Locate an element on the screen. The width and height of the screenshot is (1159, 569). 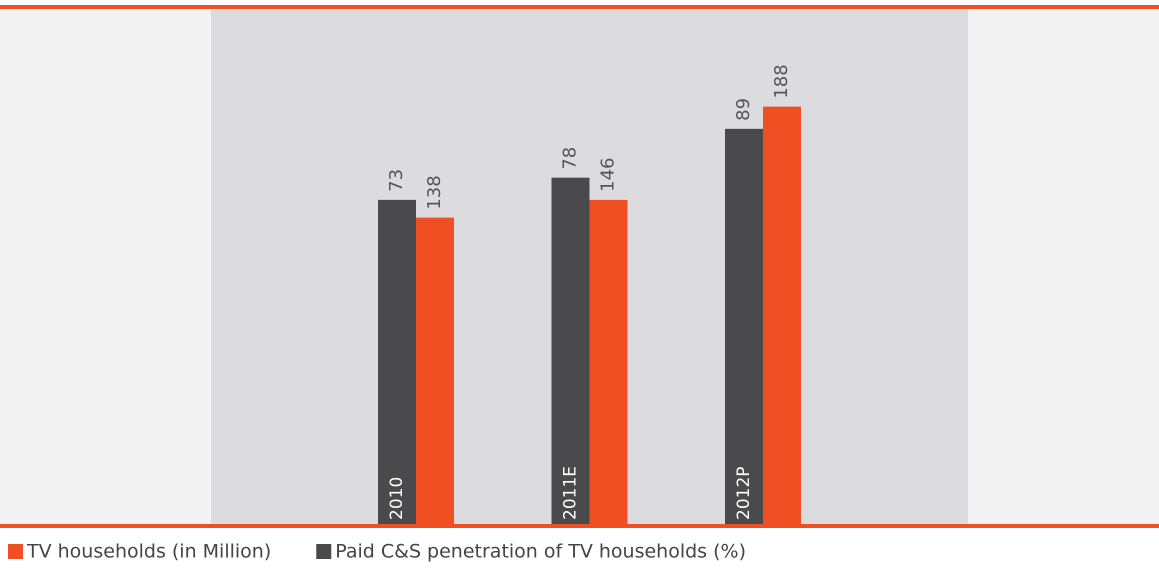
value-label: 146 is located at coordinates (608, 175).